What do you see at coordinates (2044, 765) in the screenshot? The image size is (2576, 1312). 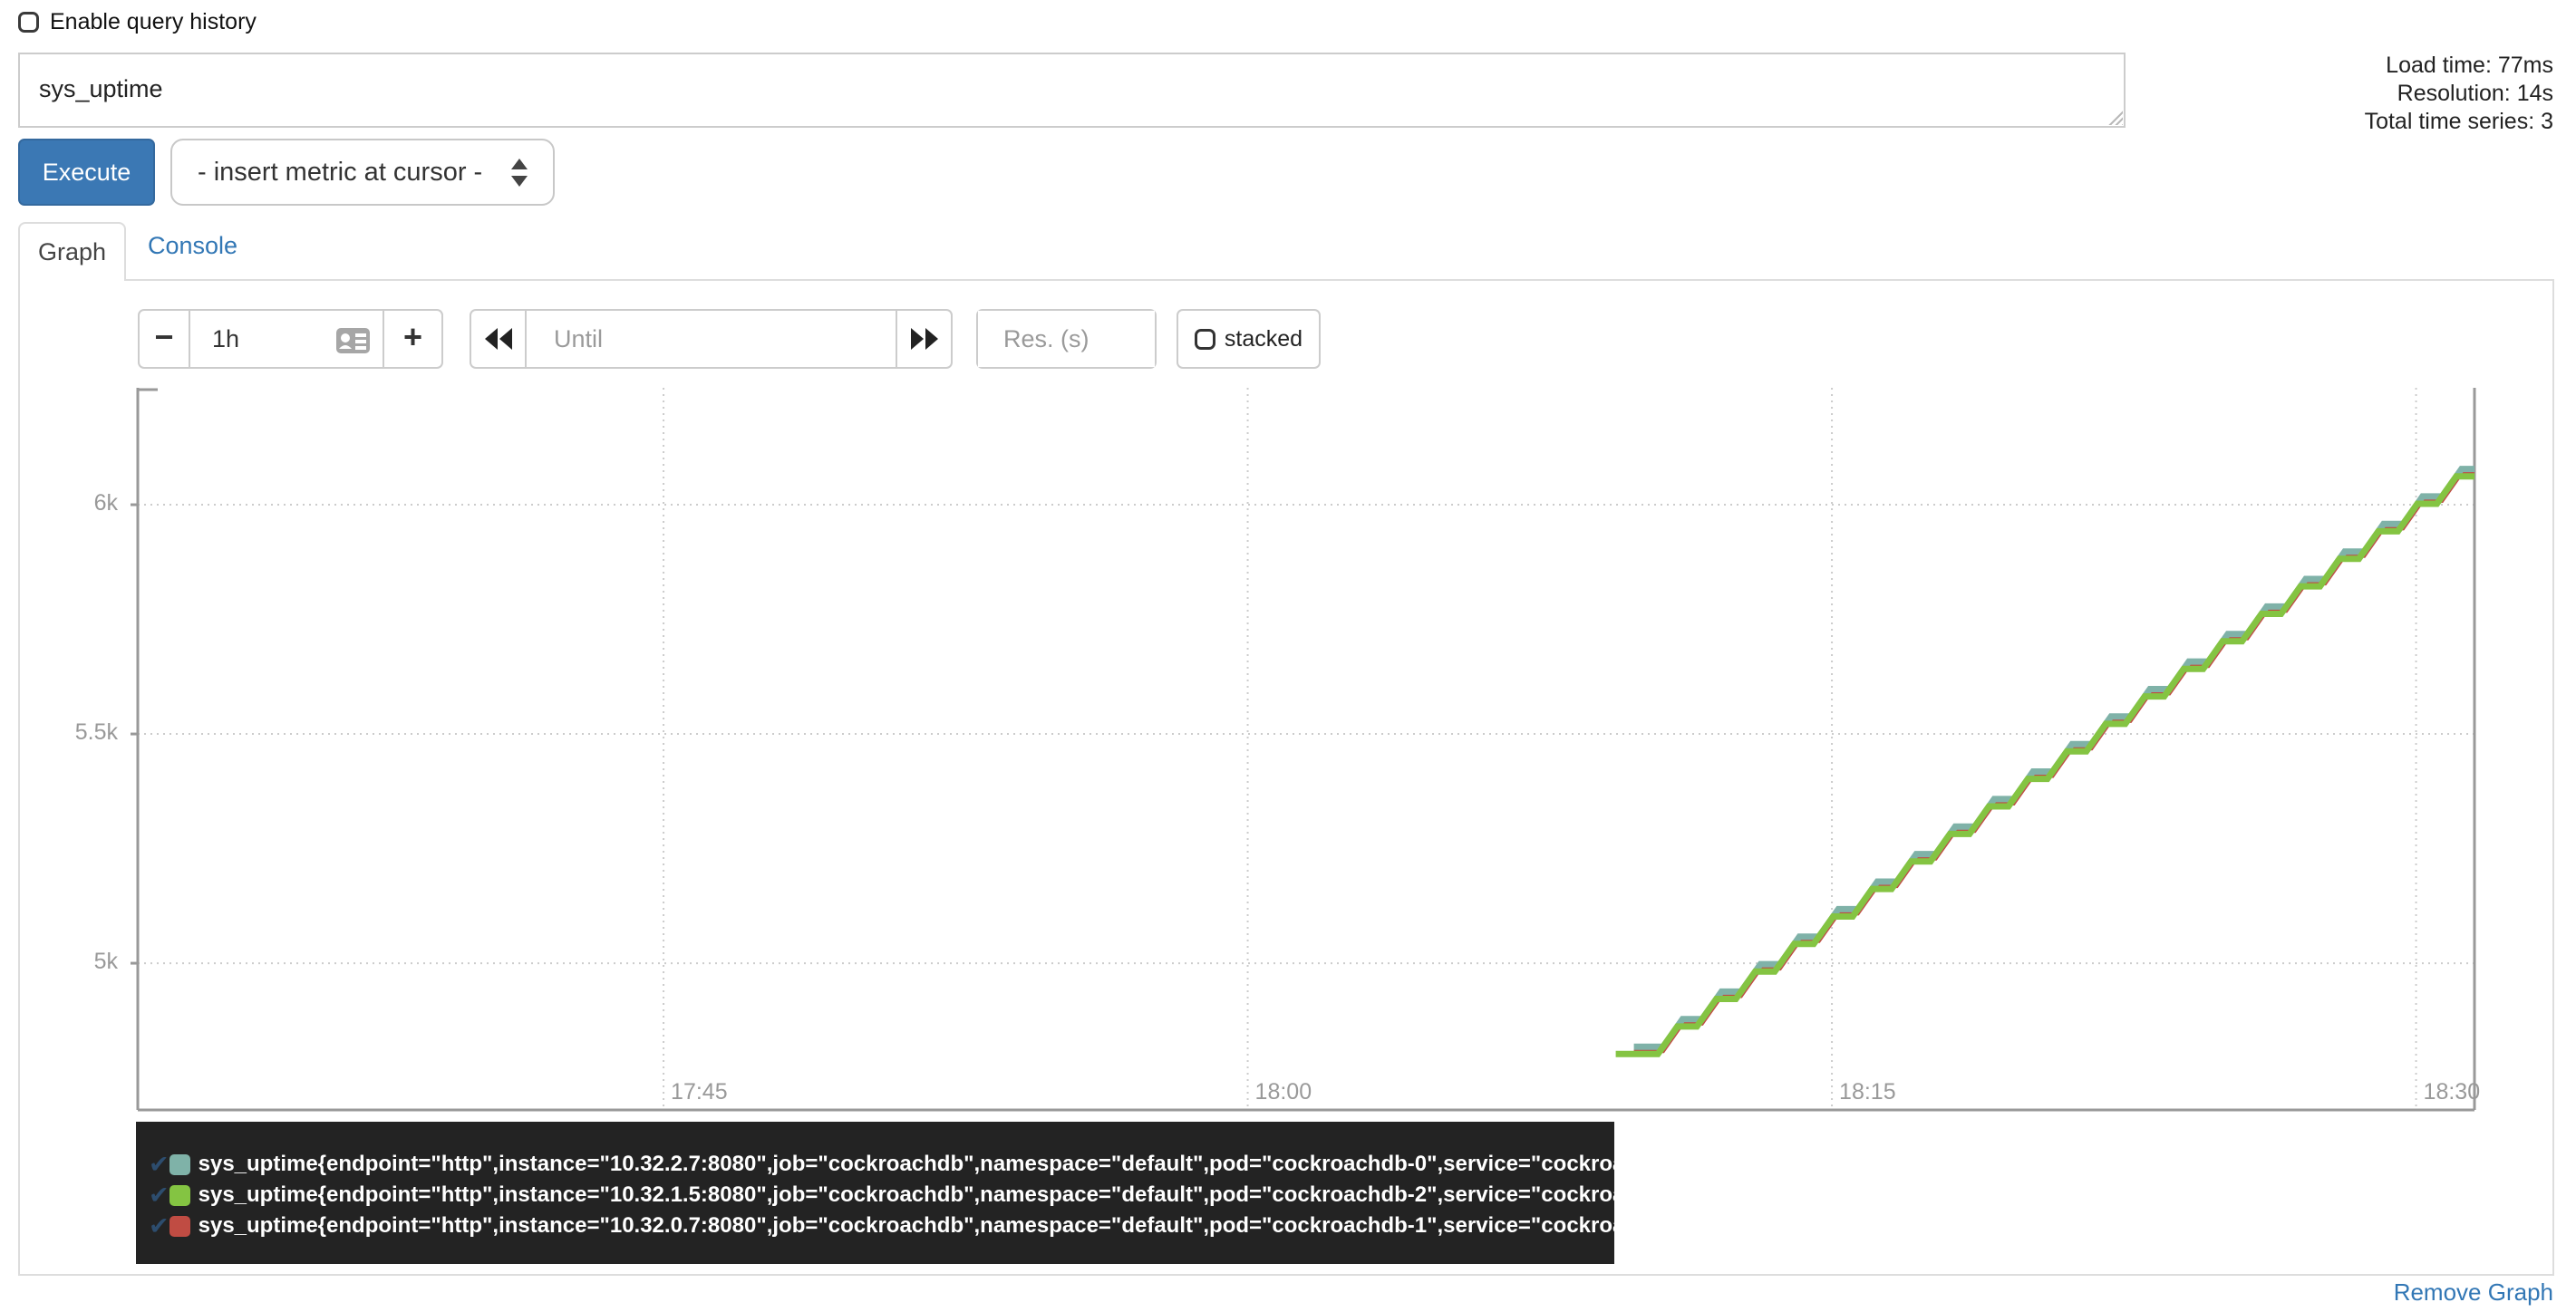 I see `series-line` at bounding box center [2044, 765].